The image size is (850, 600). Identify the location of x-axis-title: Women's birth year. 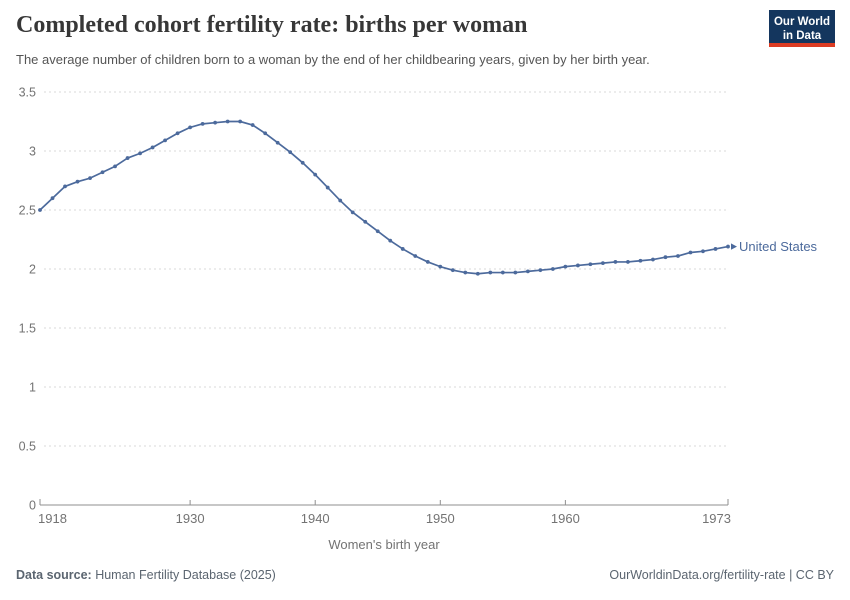
(384, 544).